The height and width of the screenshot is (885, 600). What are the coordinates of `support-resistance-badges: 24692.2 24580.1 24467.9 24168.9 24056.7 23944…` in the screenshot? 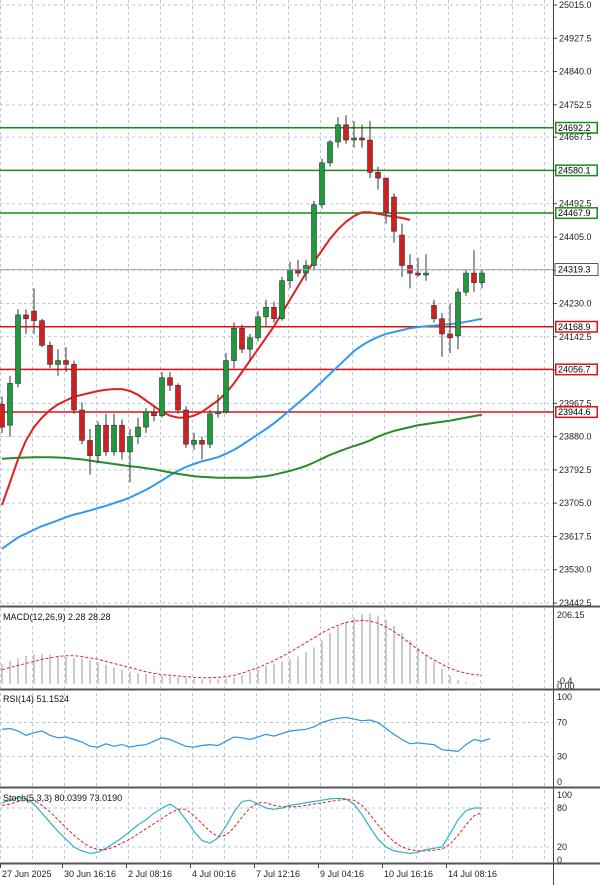 It's located at (576, 270).